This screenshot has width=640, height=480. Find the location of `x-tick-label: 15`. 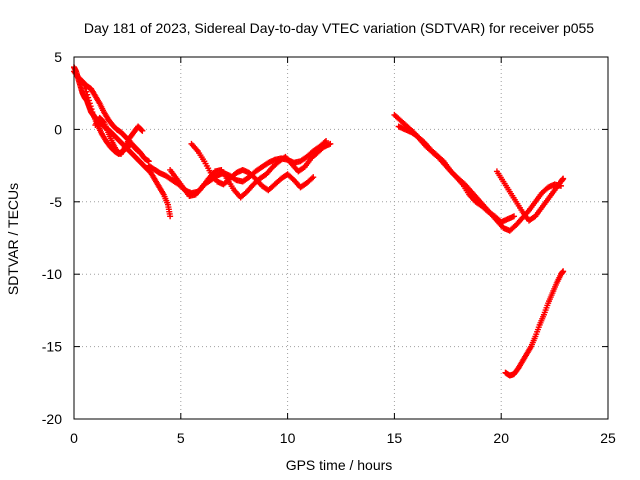

x-tick-label: 15 is located at coordinates (395, 438).